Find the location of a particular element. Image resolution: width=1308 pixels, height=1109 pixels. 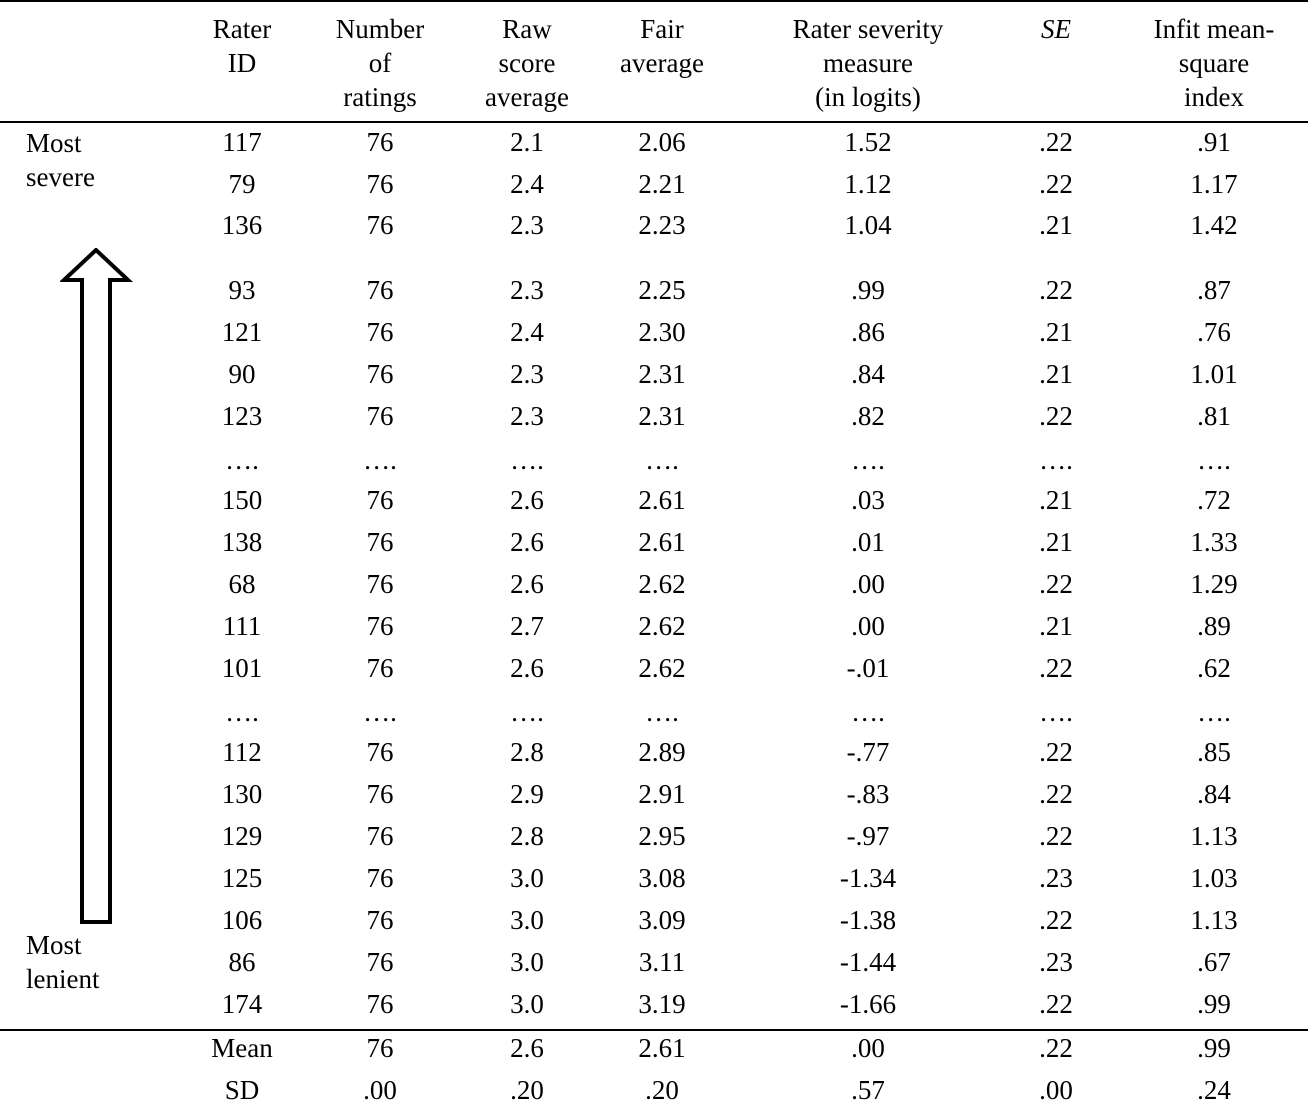

cell-rater-id: 93 is located at coordinates (242, 290).